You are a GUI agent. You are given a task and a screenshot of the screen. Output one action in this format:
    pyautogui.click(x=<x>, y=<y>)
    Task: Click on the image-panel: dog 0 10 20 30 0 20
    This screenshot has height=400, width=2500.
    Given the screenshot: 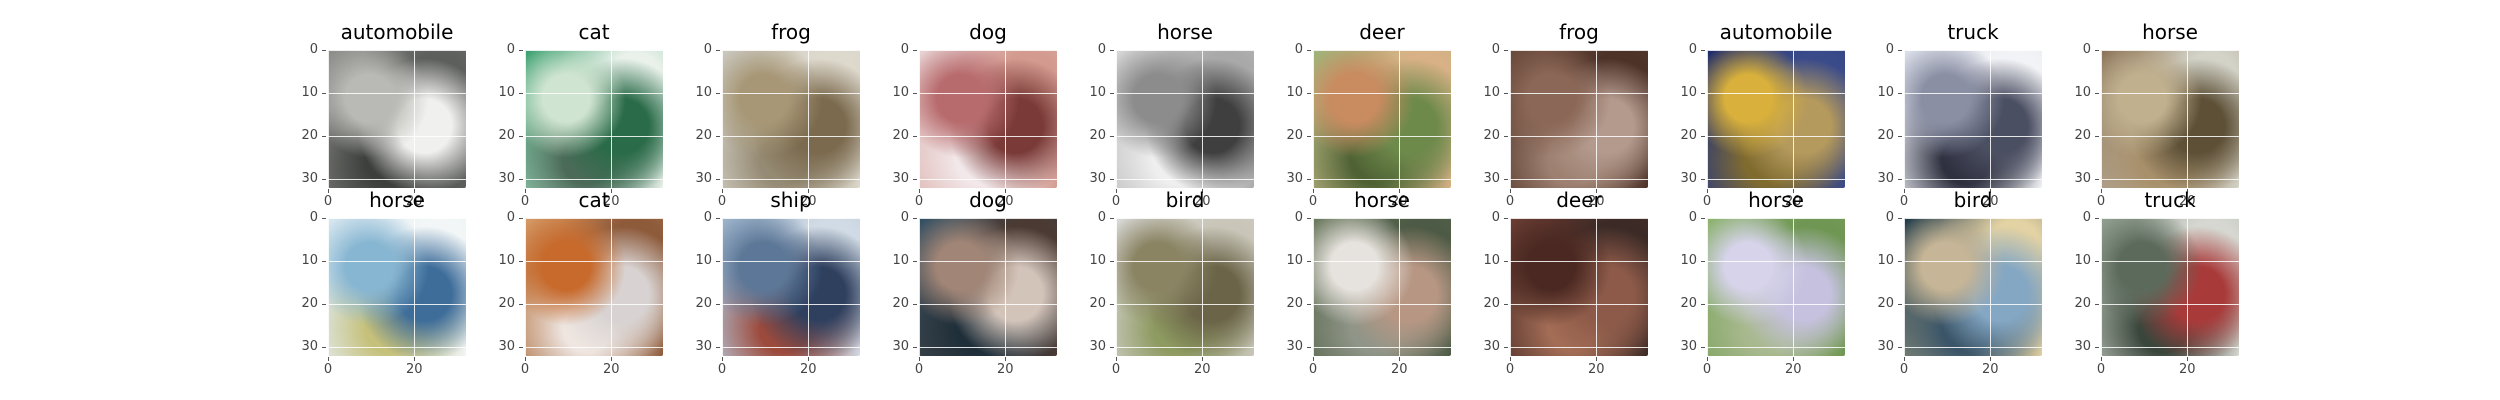 What is the action you would take?
    pyautogui.click(x=974, y=282)
    